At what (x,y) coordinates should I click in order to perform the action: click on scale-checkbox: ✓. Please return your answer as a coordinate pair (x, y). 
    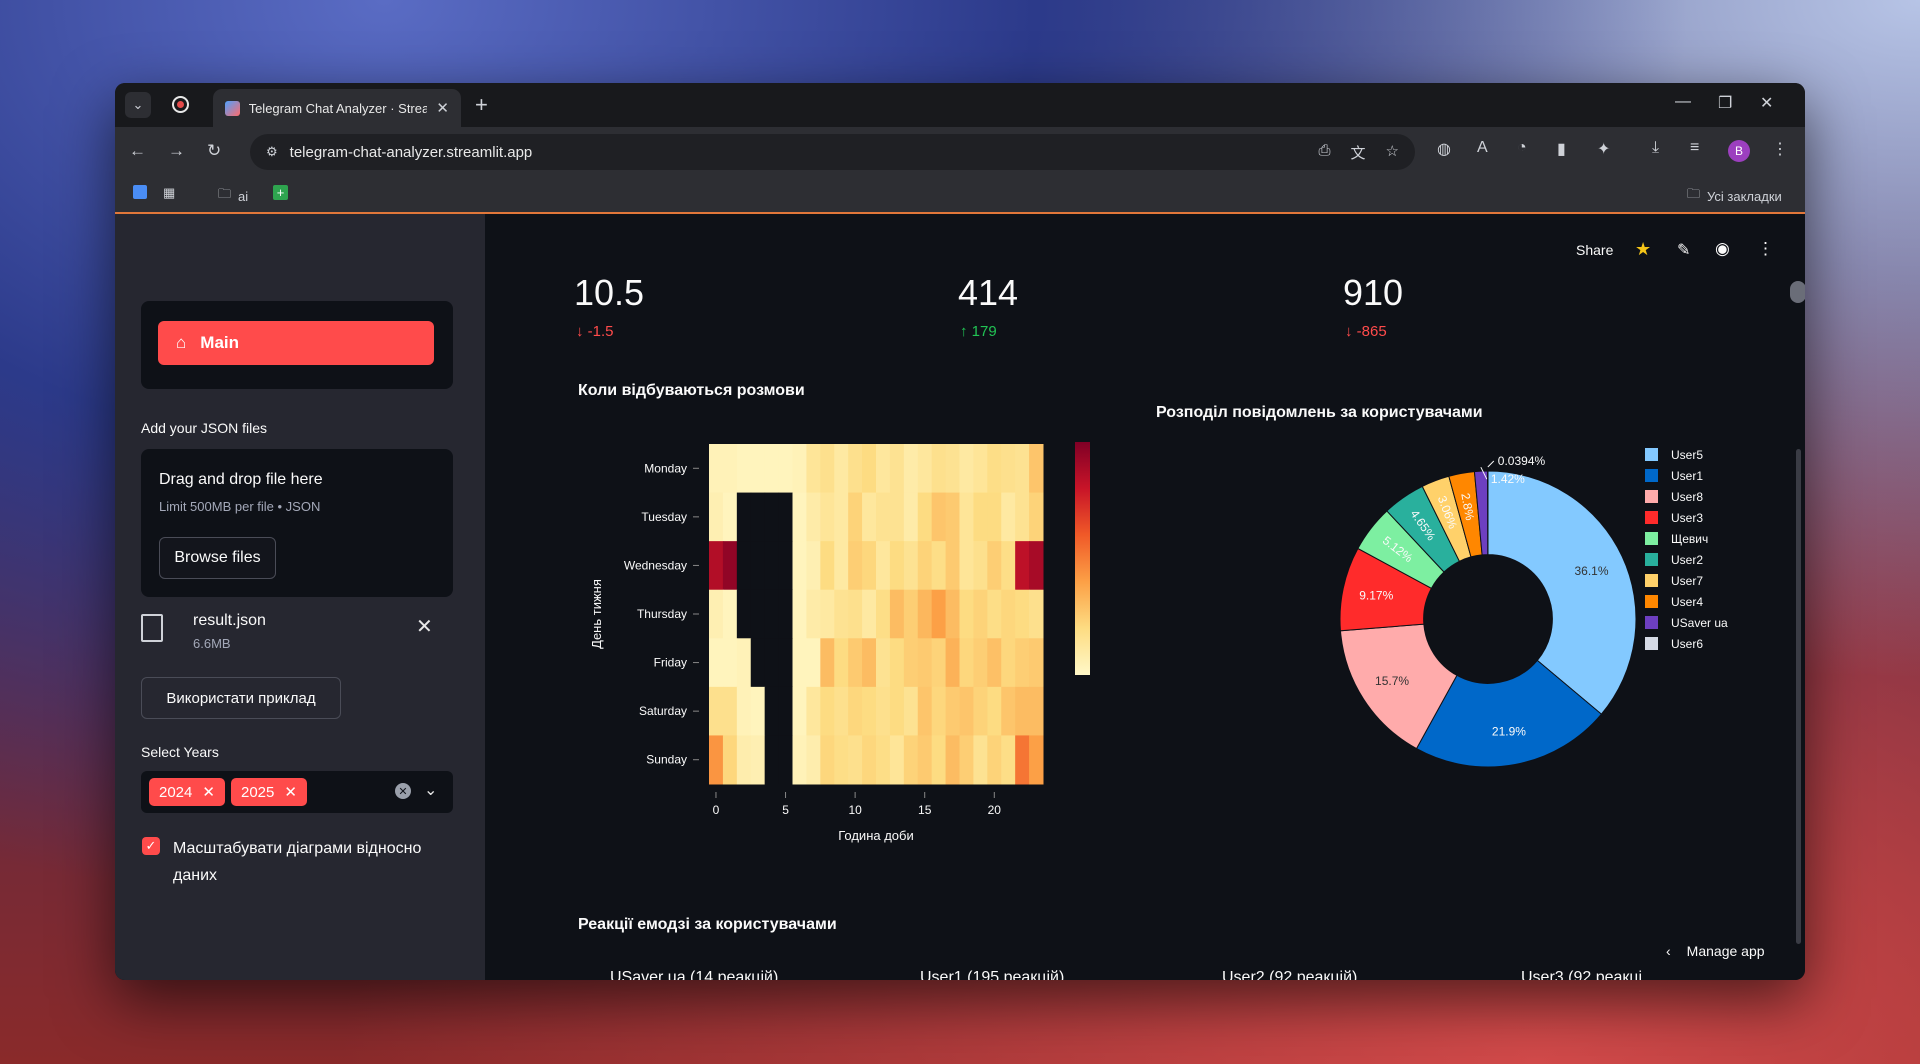
    Looking at the image, I should click on (151, 846).